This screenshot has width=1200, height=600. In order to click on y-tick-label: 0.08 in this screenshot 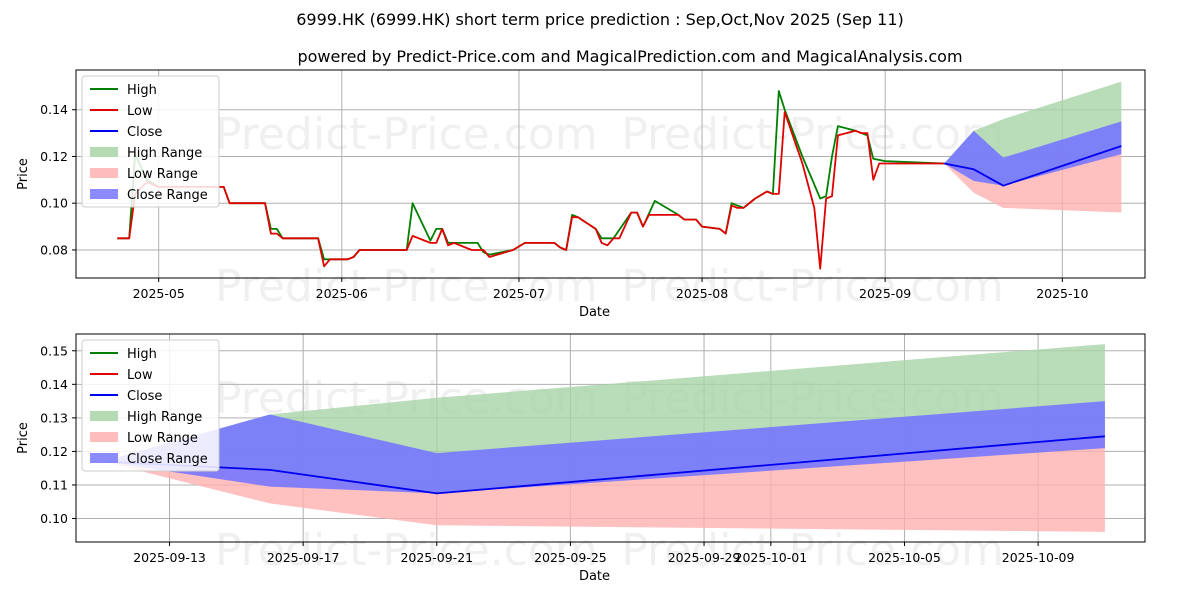, I will do `click(54, 249)`.